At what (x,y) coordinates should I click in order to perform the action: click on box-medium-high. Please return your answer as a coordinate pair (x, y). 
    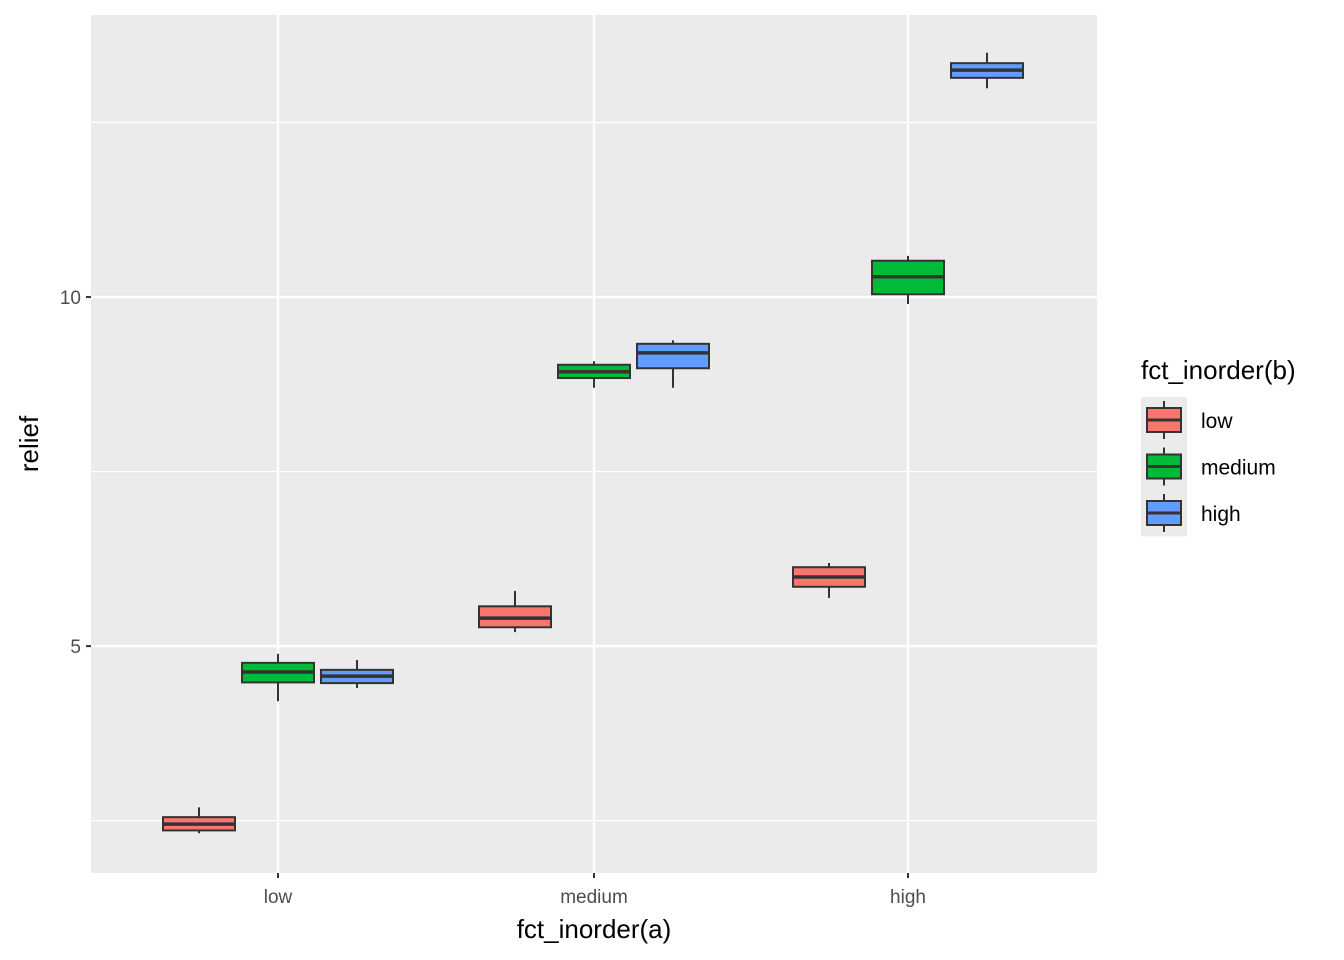
    Looking at the image, I should click on (908, 280).